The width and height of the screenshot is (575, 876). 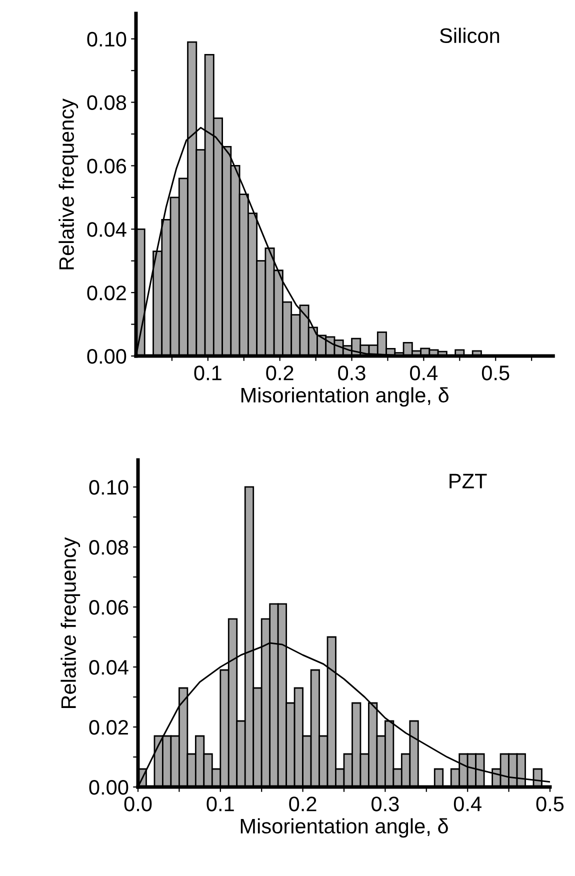 What do you see at coordinates (138, 804) in the screenshot?
I see `x-tick-label: 0.0` at bounding box center [138, 804].